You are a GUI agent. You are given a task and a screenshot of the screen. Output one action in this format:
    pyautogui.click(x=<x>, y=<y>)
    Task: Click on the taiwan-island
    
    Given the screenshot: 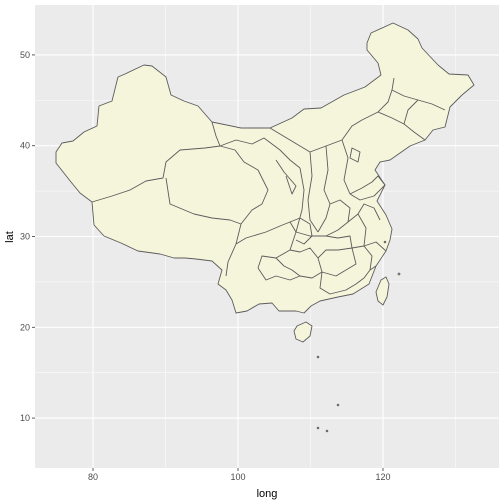 What is the action you would take?
    pyautogui.click(x=382, y=291)
    